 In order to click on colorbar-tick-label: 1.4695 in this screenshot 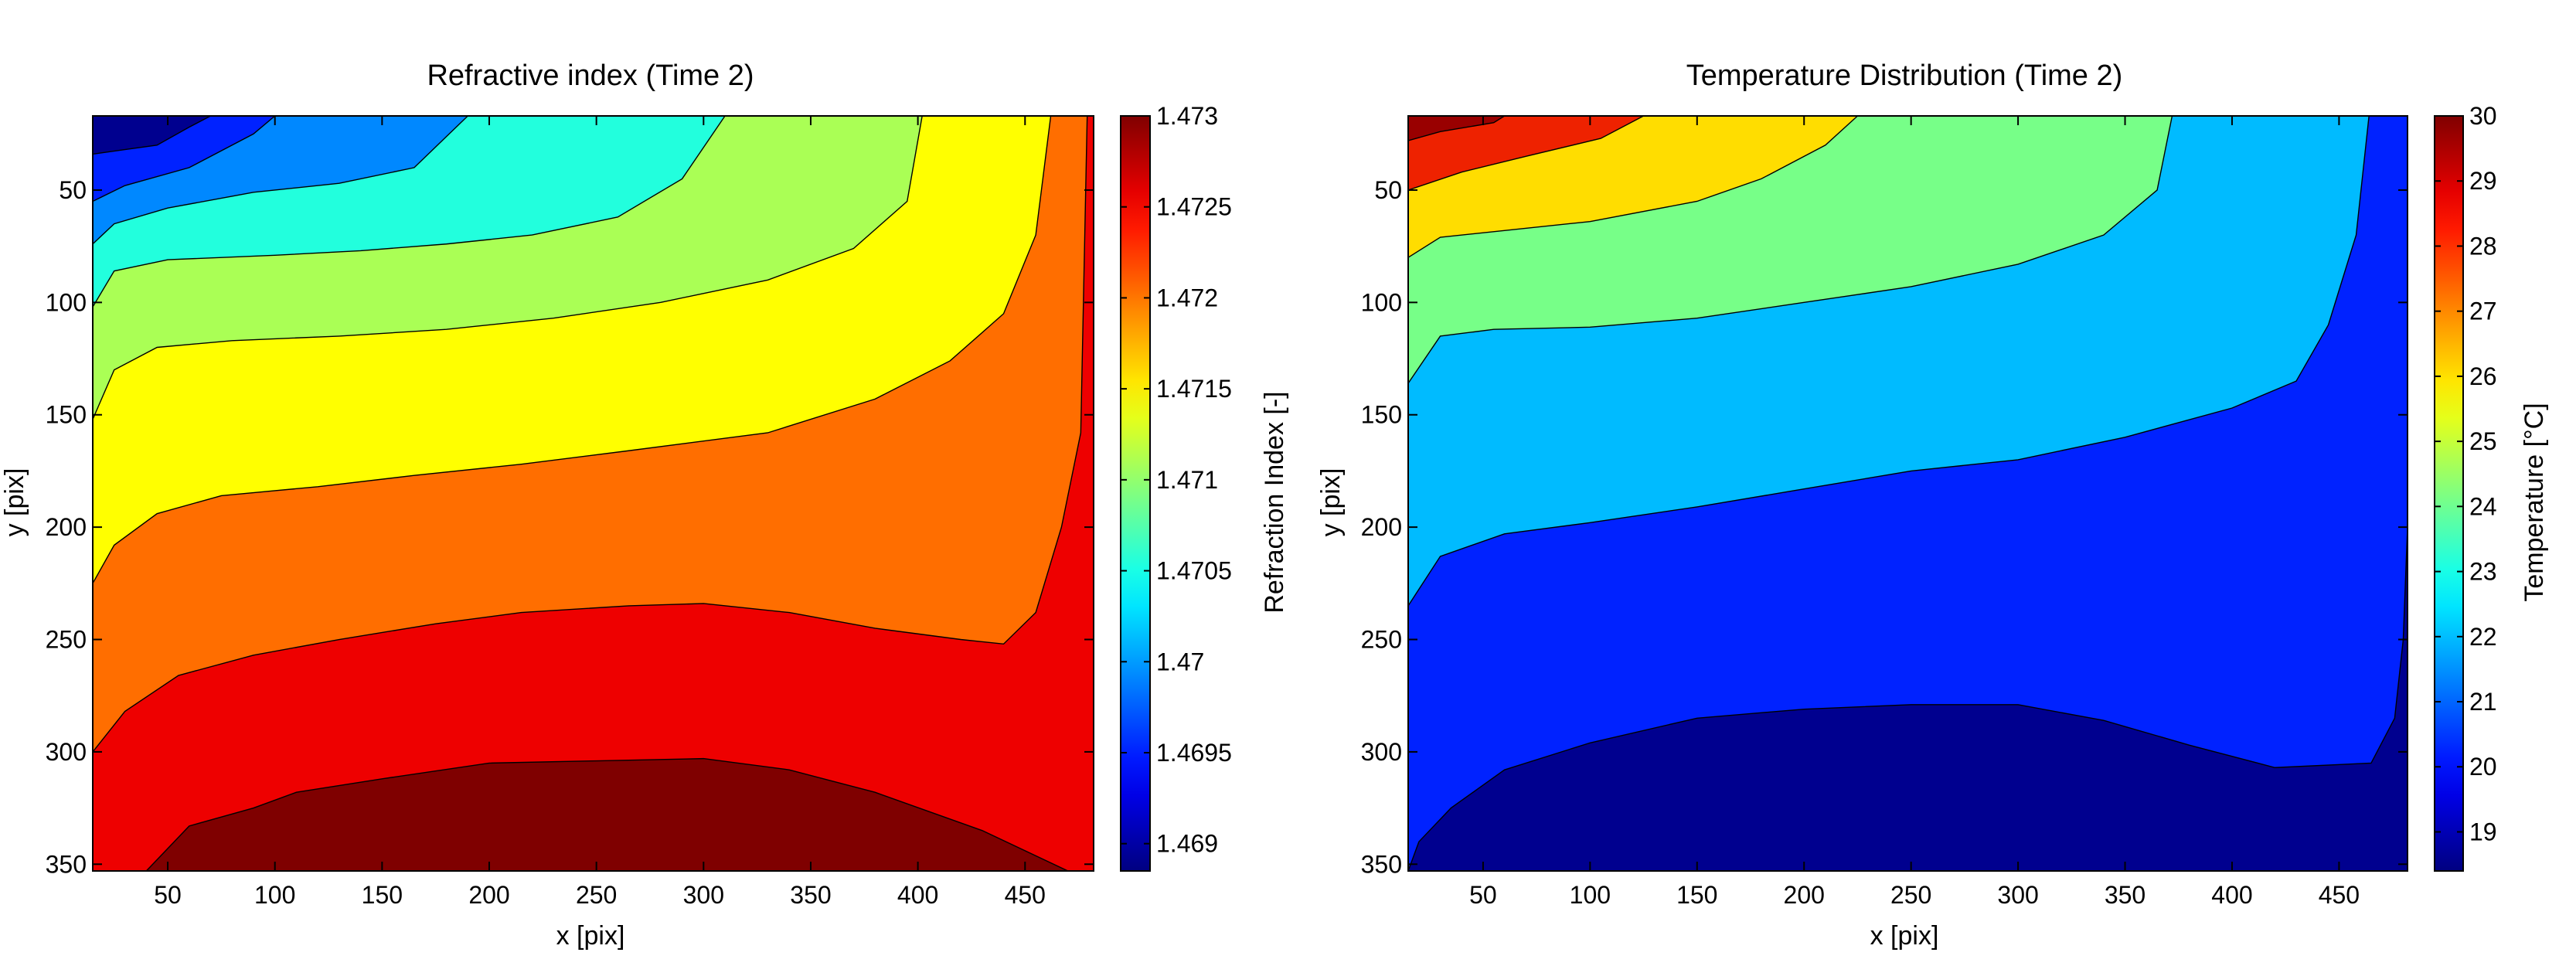, I will do `click(1194, 753)`.